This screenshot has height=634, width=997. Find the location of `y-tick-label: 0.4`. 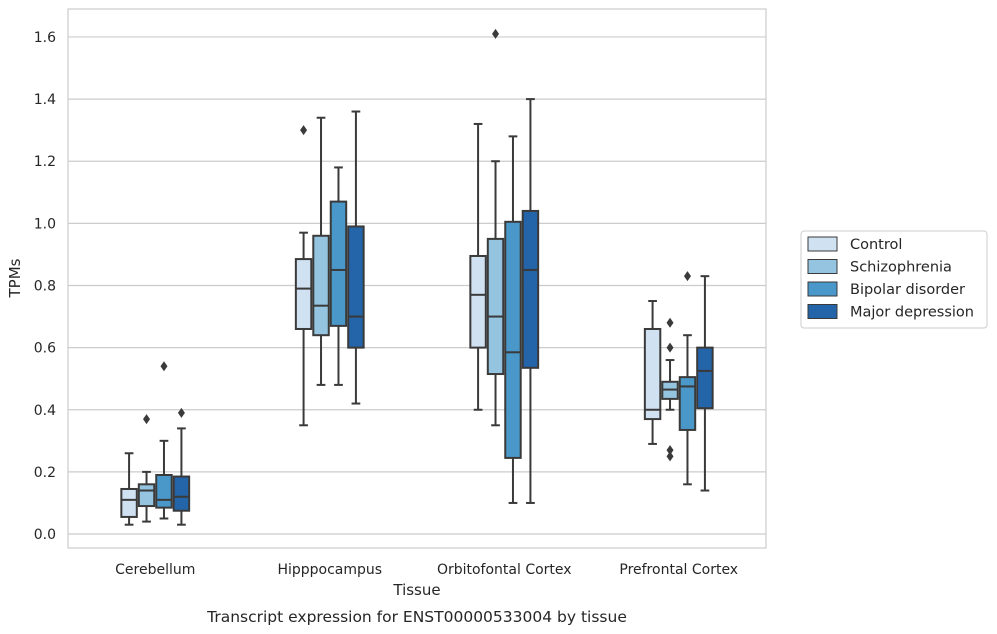

y-tick-label: 0.4 is located at coordinates (45, 411).